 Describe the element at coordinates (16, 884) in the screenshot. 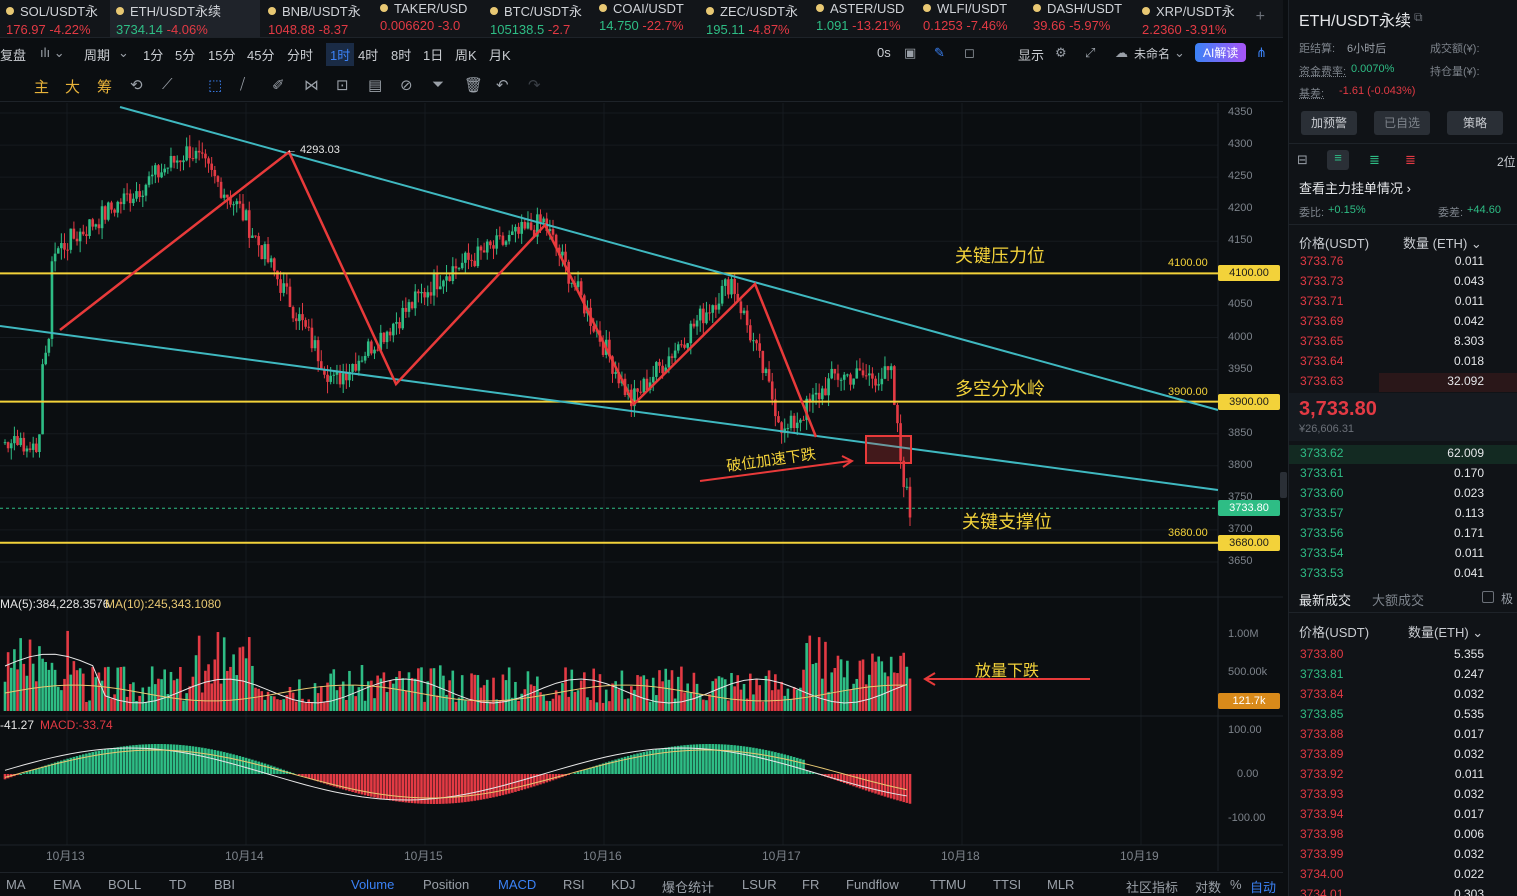

I see `indicator-tab-0: MA` at that location.